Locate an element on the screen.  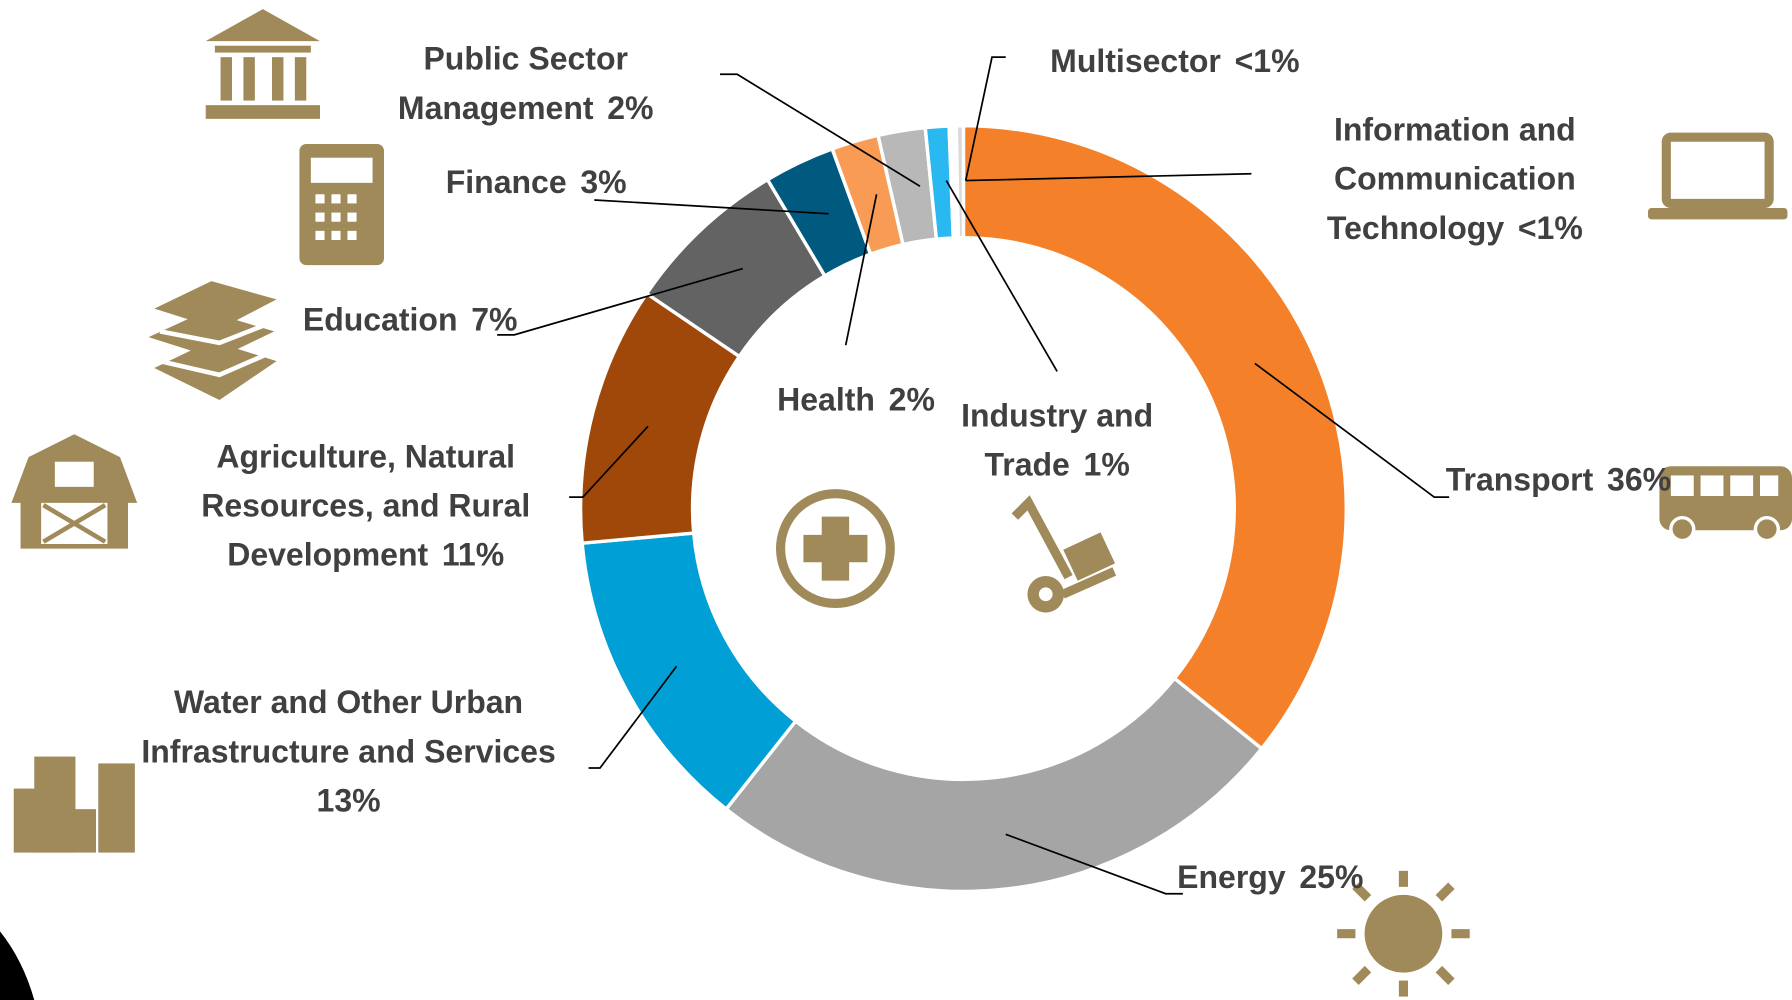
icon-laptop is located at coordinates (1717, 176).